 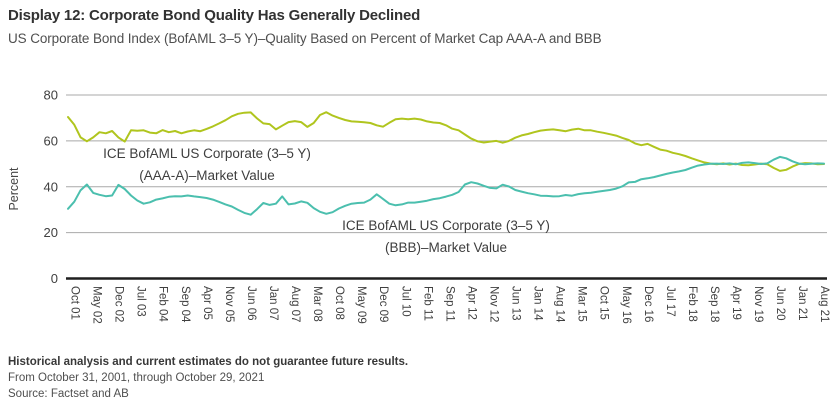 What do you see at coordinates (207, 175) in the screenshot?
I see `series-label-aaa-a-line2: (AAA-A)–Market Value` at bounding box center [207, 175].